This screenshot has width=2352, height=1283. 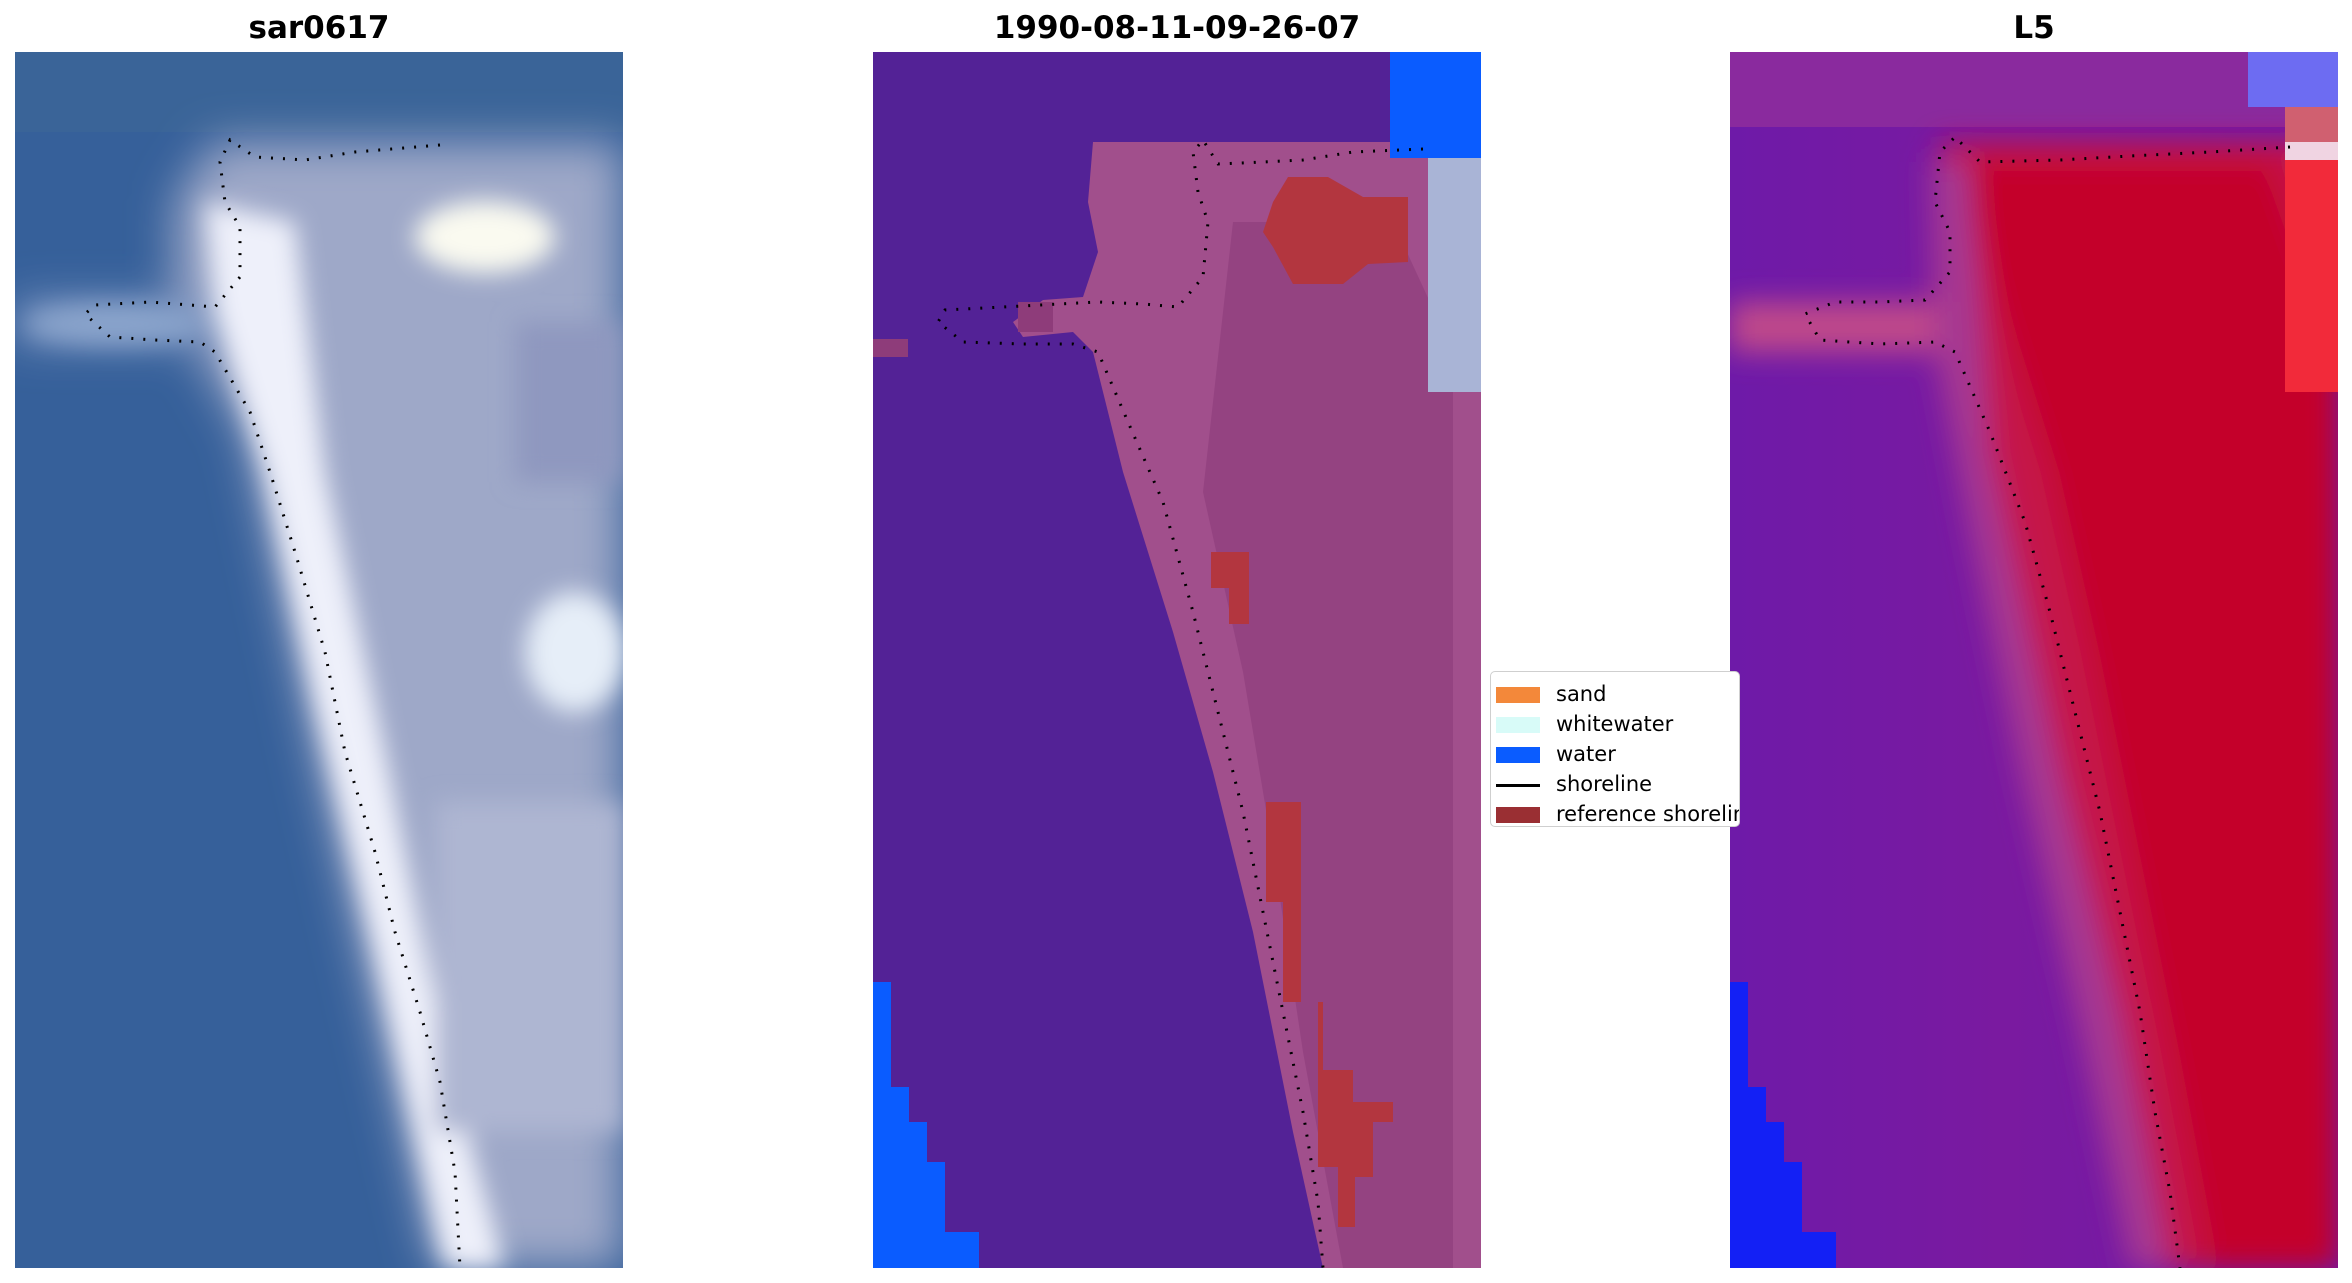 What do you see at coordinates (1518, 695) in the screenshot?
I see `sand-swatch` at bounding box center [1518, 695].